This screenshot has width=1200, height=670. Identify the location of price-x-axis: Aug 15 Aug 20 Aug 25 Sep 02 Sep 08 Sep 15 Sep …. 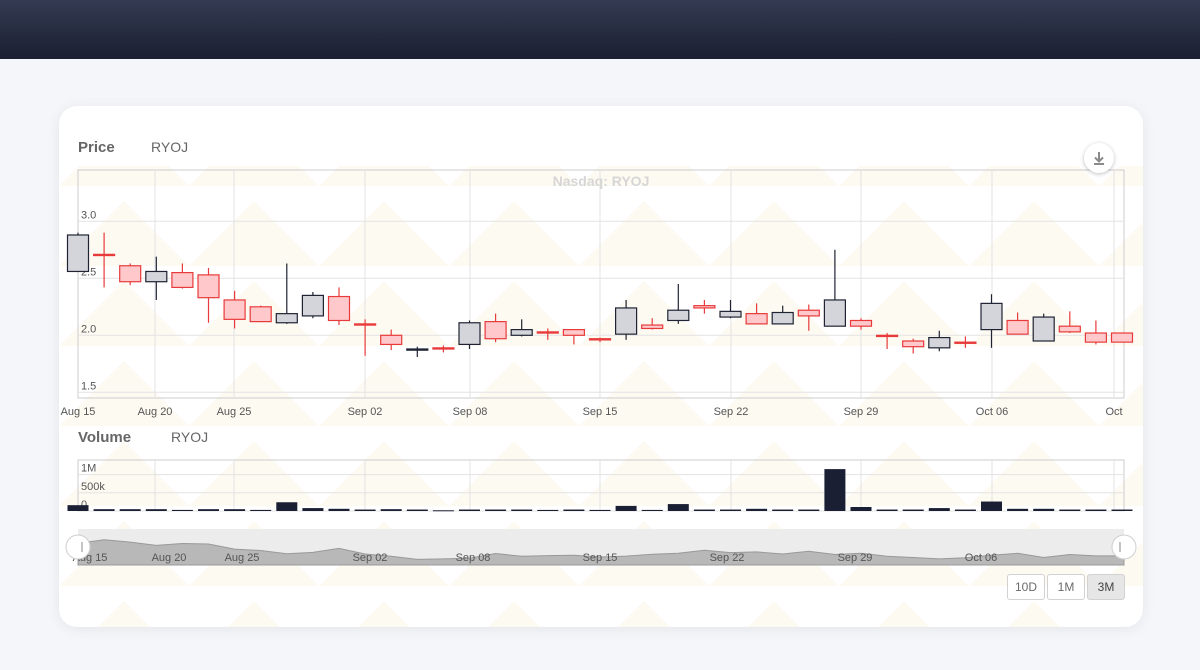
(592, 412).